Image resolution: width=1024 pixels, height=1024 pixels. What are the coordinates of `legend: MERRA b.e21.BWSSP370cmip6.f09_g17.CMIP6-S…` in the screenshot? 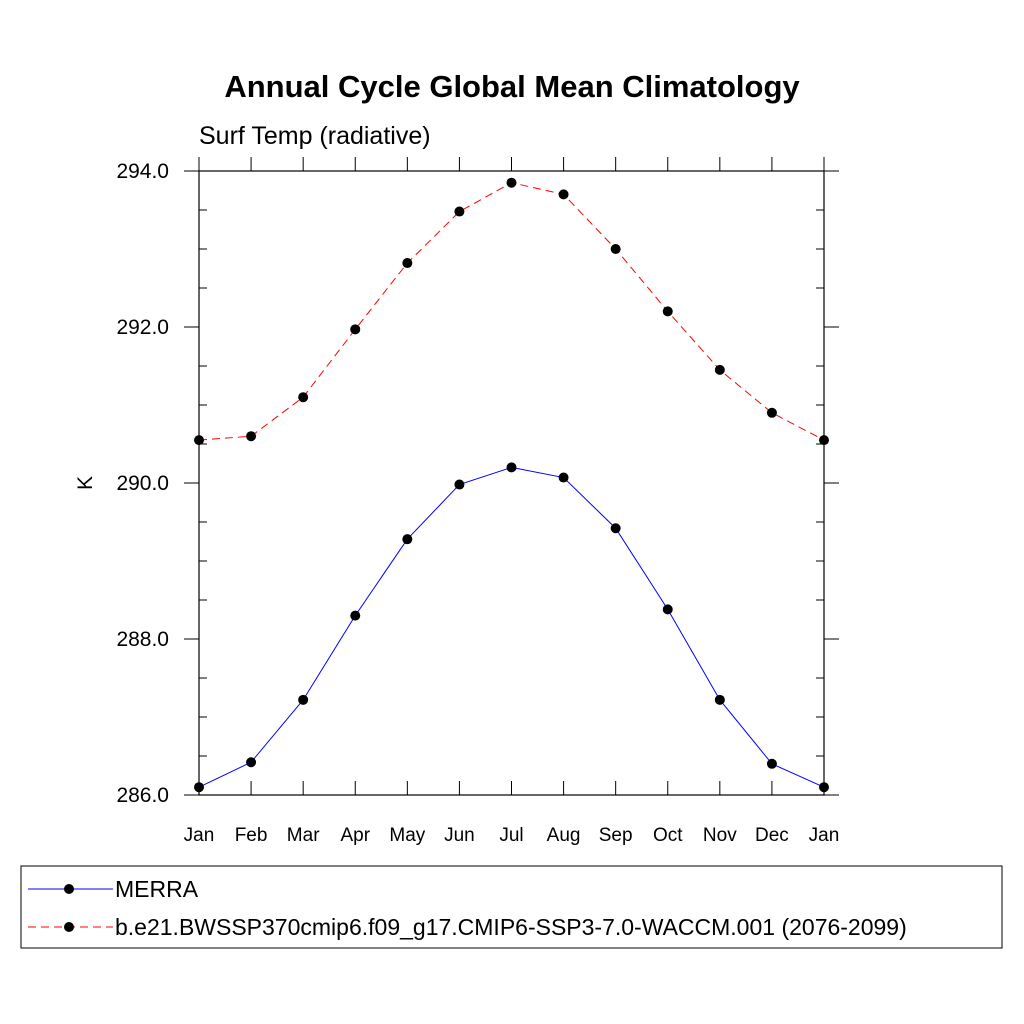 It's located at (467, 908).